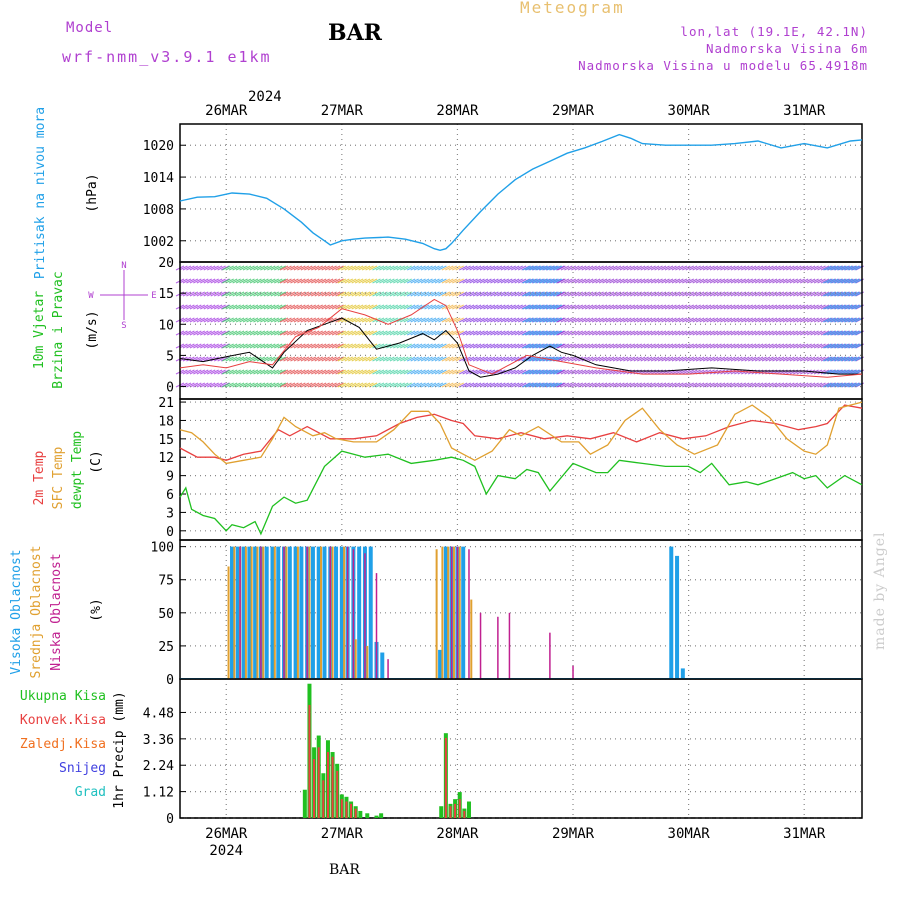  What do you see at coordinates (58, 478) in the screenshot?
I see `temp-ylabel-sfc: SFC Temp` at bounding box center [58, 478].